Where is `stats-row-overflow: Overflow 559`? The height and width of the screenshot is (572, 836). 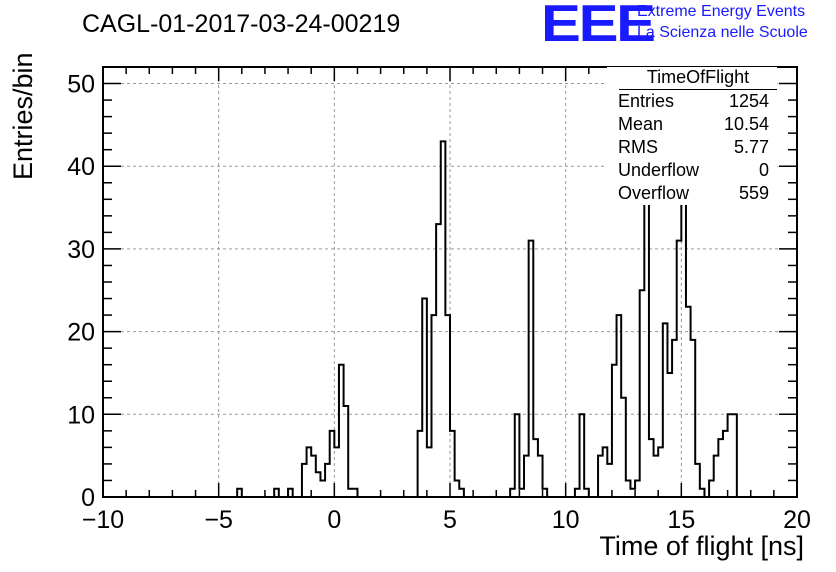 stats-row-overflow: Overflow 559 is located at coordinates (692, 193).